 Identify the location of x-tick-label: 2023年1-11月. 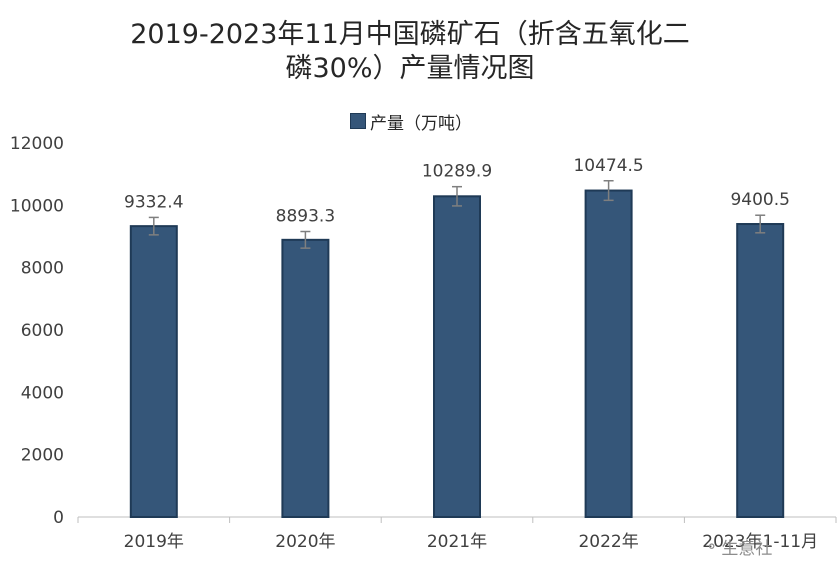
(760, 542).